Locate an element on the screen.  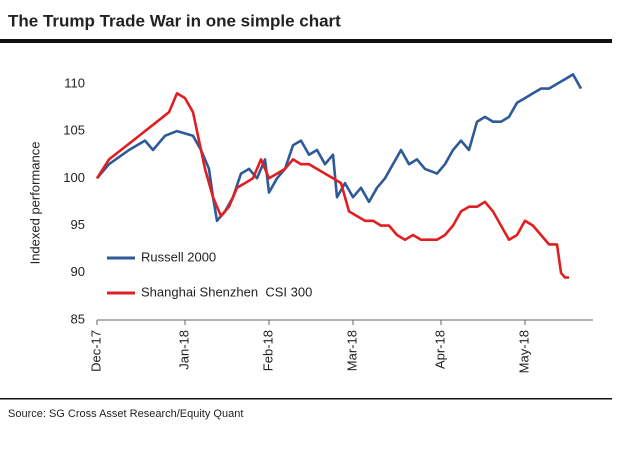
x-tick-label: Feb-18 is located at coordinates (267, 350).